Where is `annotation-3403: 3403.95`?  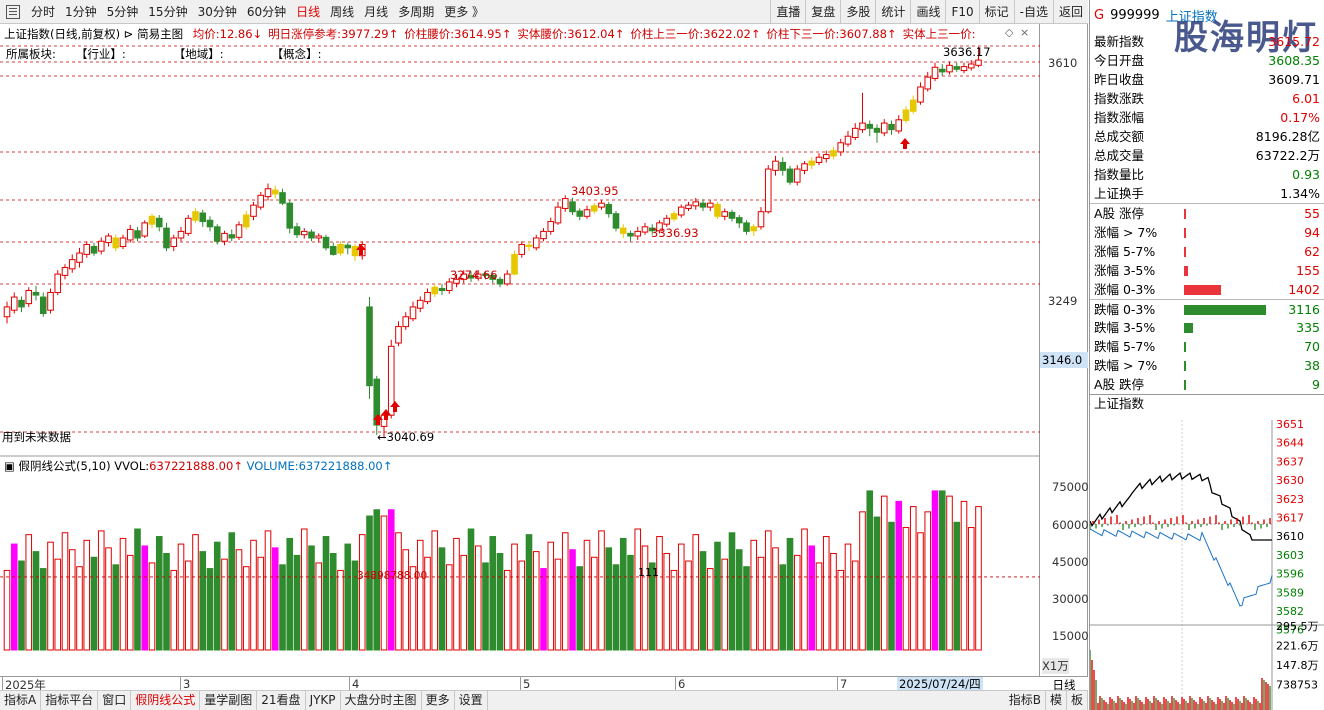
annotation-3403: 3403.95 is located at coordinates (595, 191).